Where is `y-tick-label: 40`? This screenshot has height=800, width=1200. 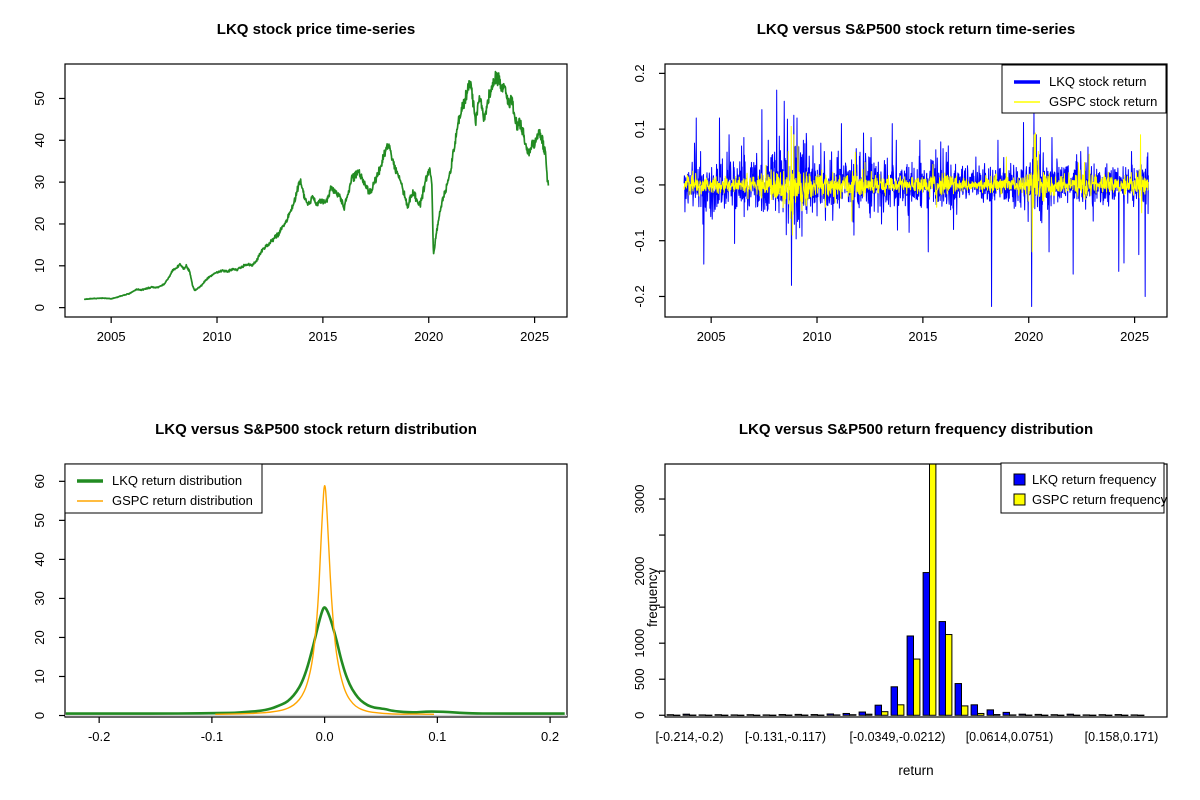 y-tick-label: 40 is located at coordinates (39, 140).